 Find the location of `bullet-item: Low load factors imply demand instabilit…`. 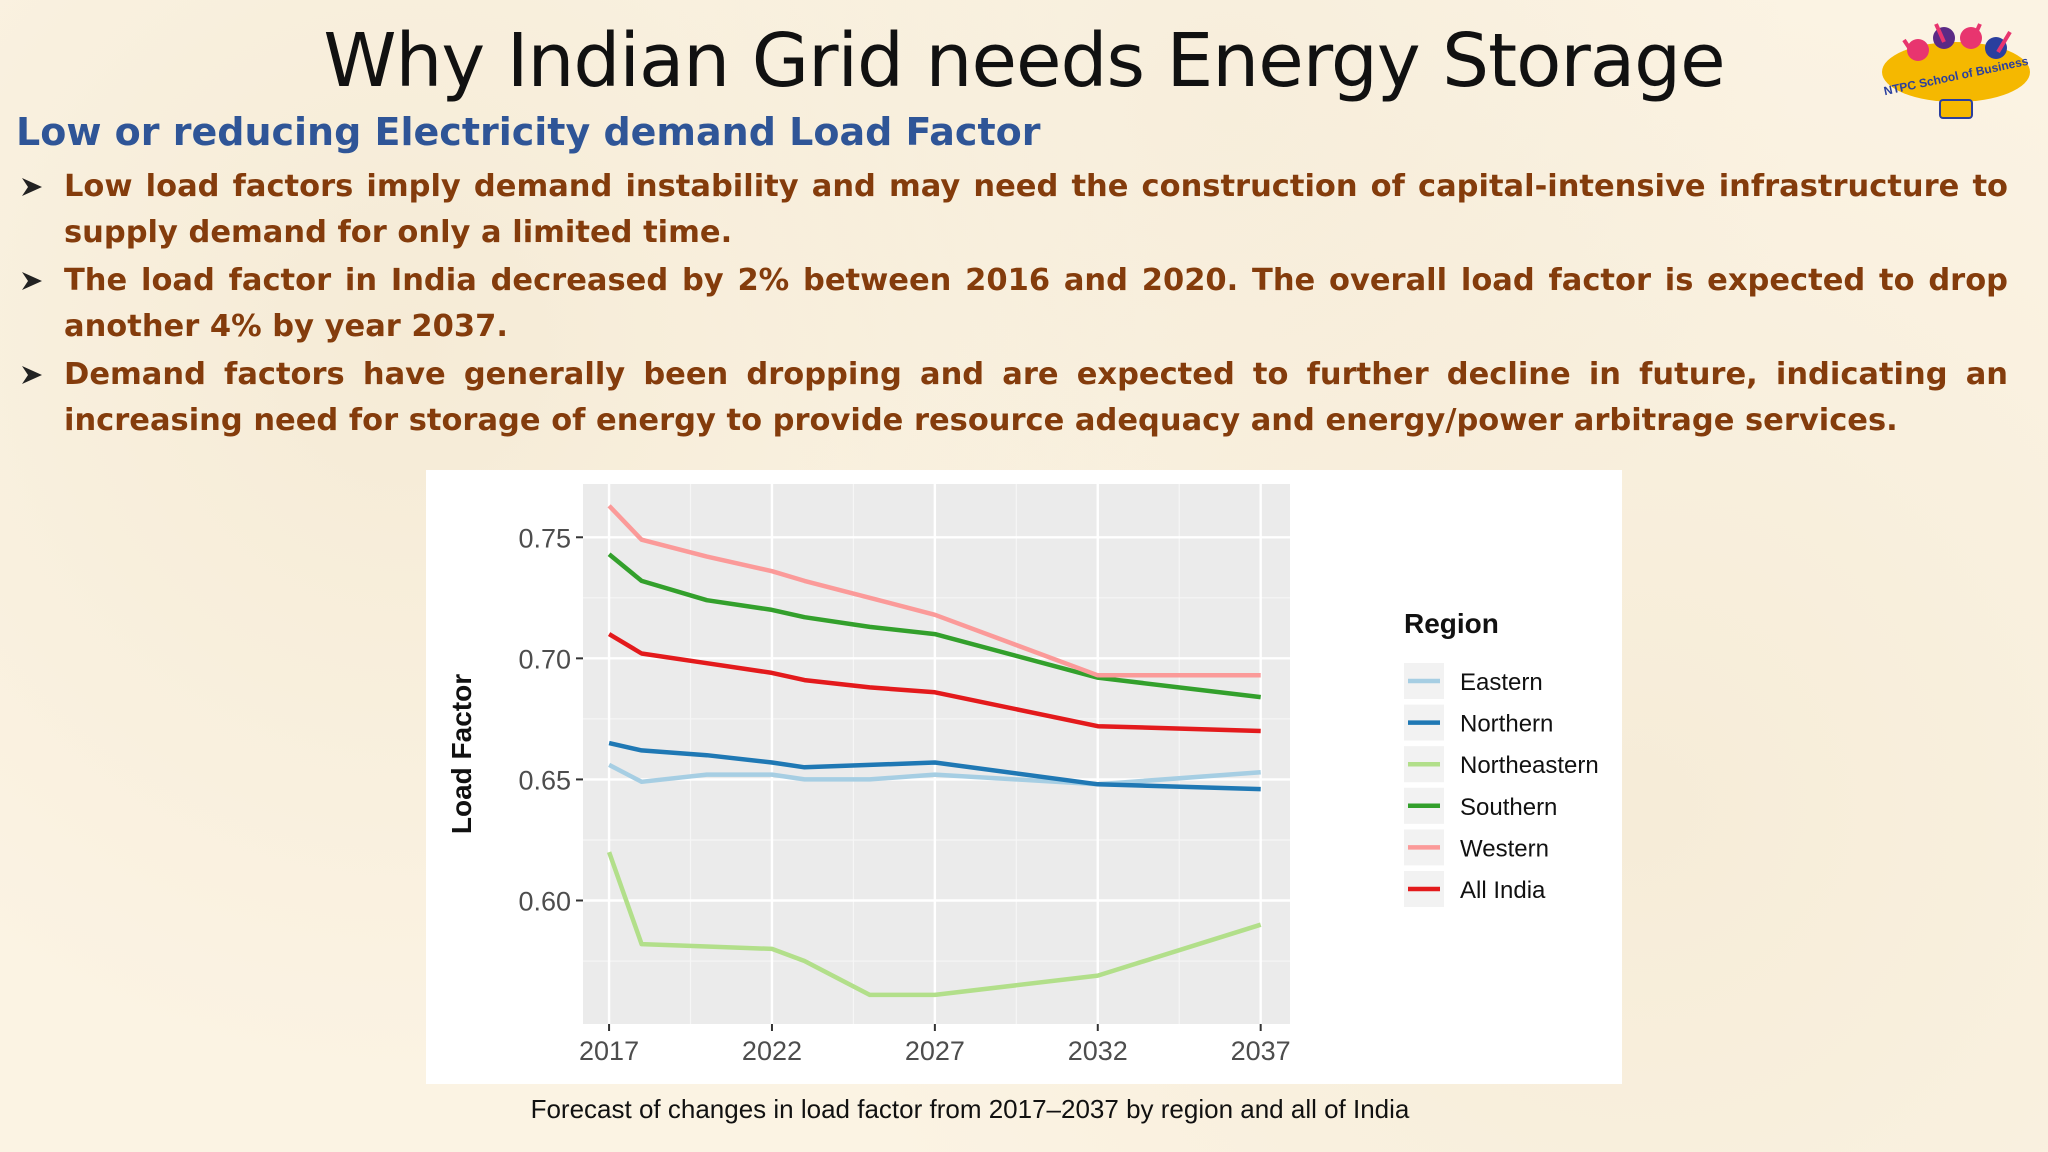

bullet-item: Low load factors imply demand instabilit… is located at coordinates (1012, 210).